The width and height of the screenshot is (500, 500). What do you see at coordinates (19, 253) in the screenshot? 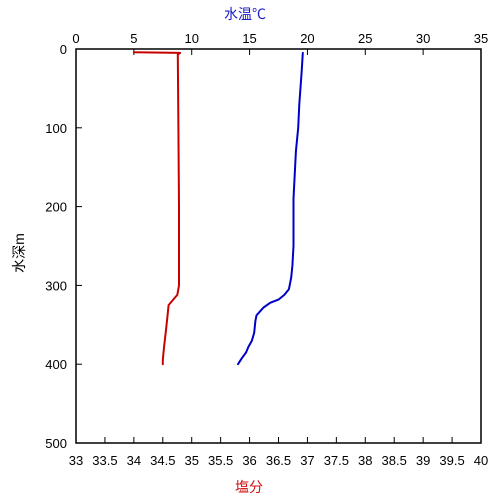
I see `y-axis-title: 水深m` at bounding box center [19, 253].